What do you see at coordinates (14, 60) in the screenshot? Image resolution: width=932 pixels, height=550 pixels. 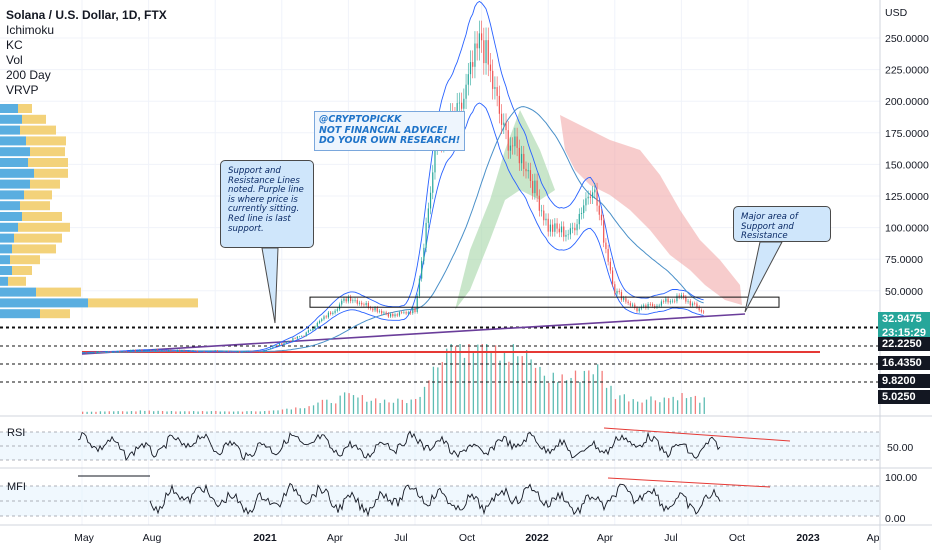 I see `legend-indicator-vol: Vol` at bounding box center [14, 60].